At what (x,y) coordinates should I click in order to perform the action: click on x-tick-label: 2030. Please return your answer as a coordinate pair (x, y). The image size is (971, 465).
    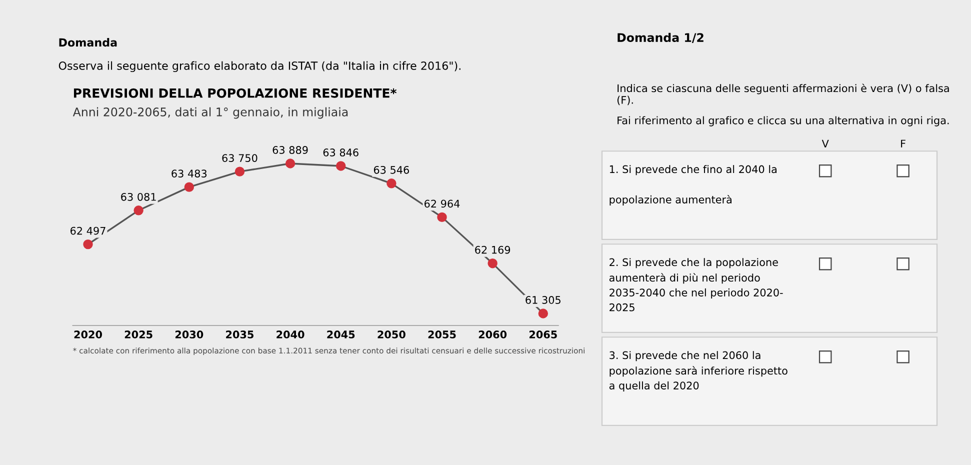
    Looking at the image, I should click on (189, 334).